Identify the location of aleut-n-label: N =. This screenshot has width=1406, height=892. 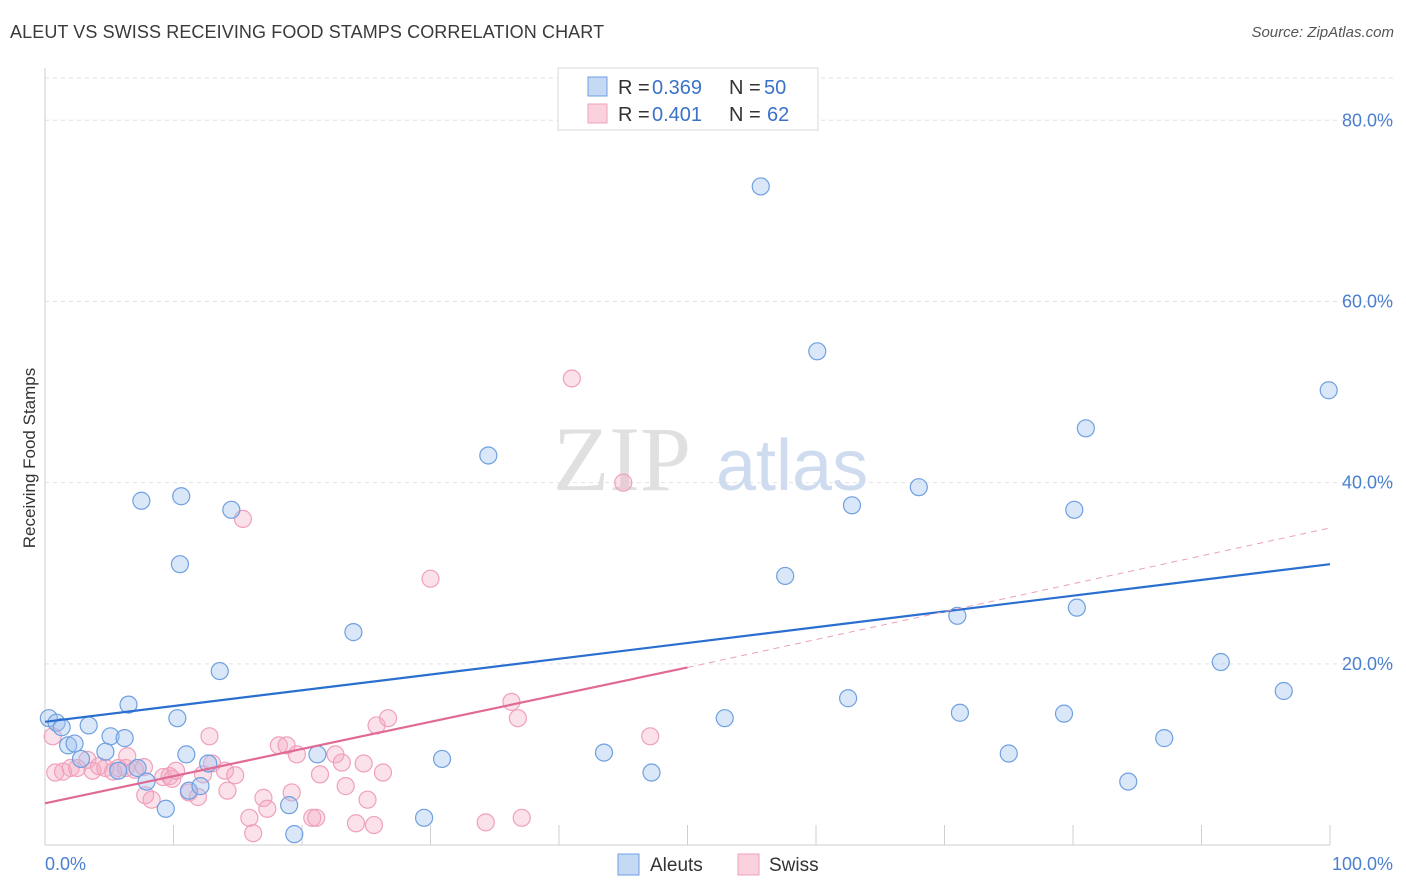
(747, 88).